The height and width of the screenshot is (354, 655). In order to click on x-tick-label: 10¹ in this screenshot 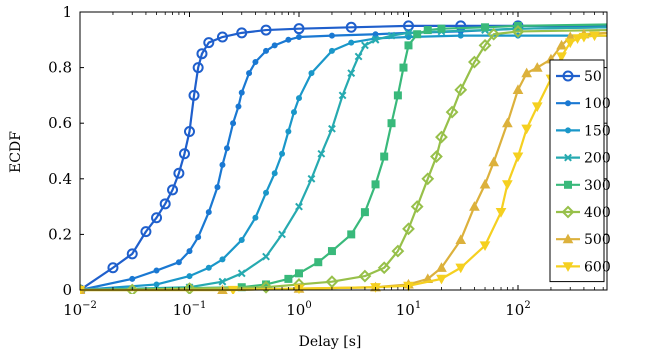, I will do `click(408, 309)`.